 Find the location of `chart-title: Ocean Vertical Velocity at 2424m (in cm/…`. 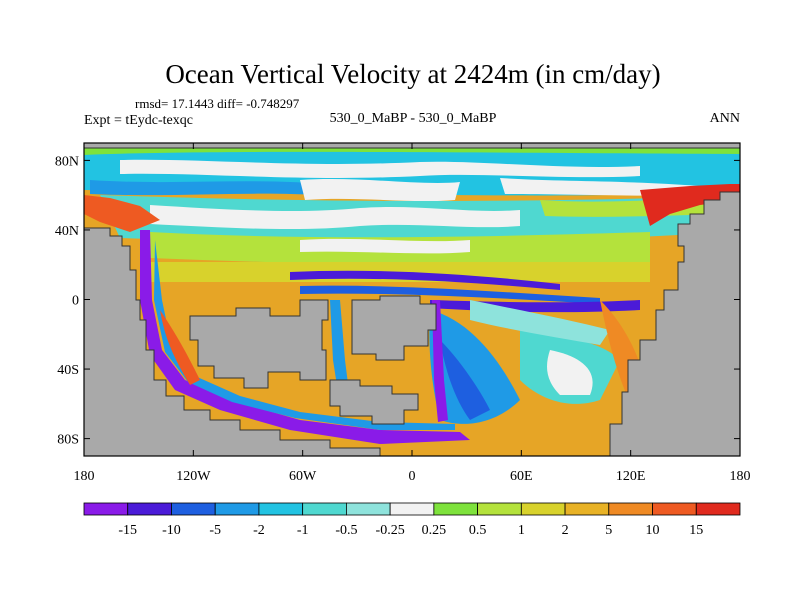

chart-title: Ocean Vertical Velocity at 2424m (in cm/… is located at coordinates (412, 74).